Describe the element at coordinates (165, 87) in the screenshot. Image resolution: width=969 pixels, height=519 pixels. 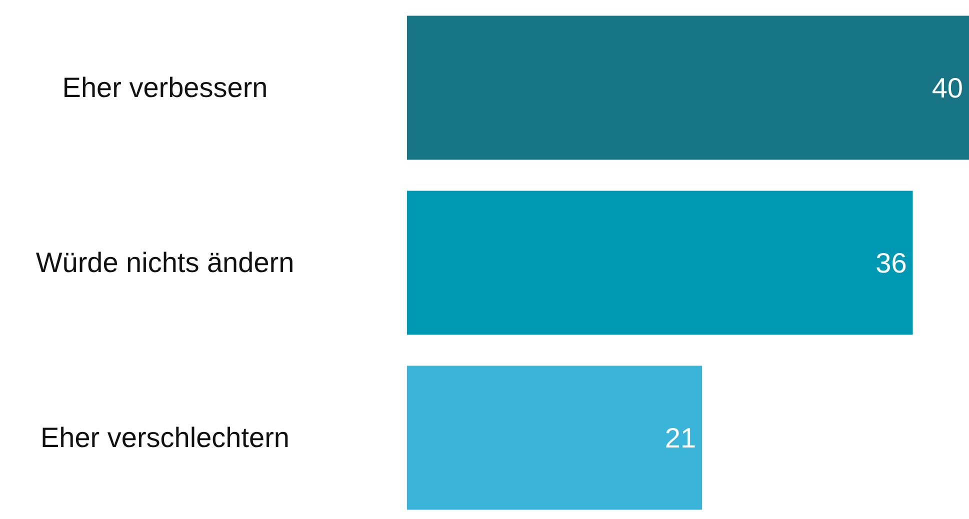
I see `y-tick-label: Eher verbessern` at that location.